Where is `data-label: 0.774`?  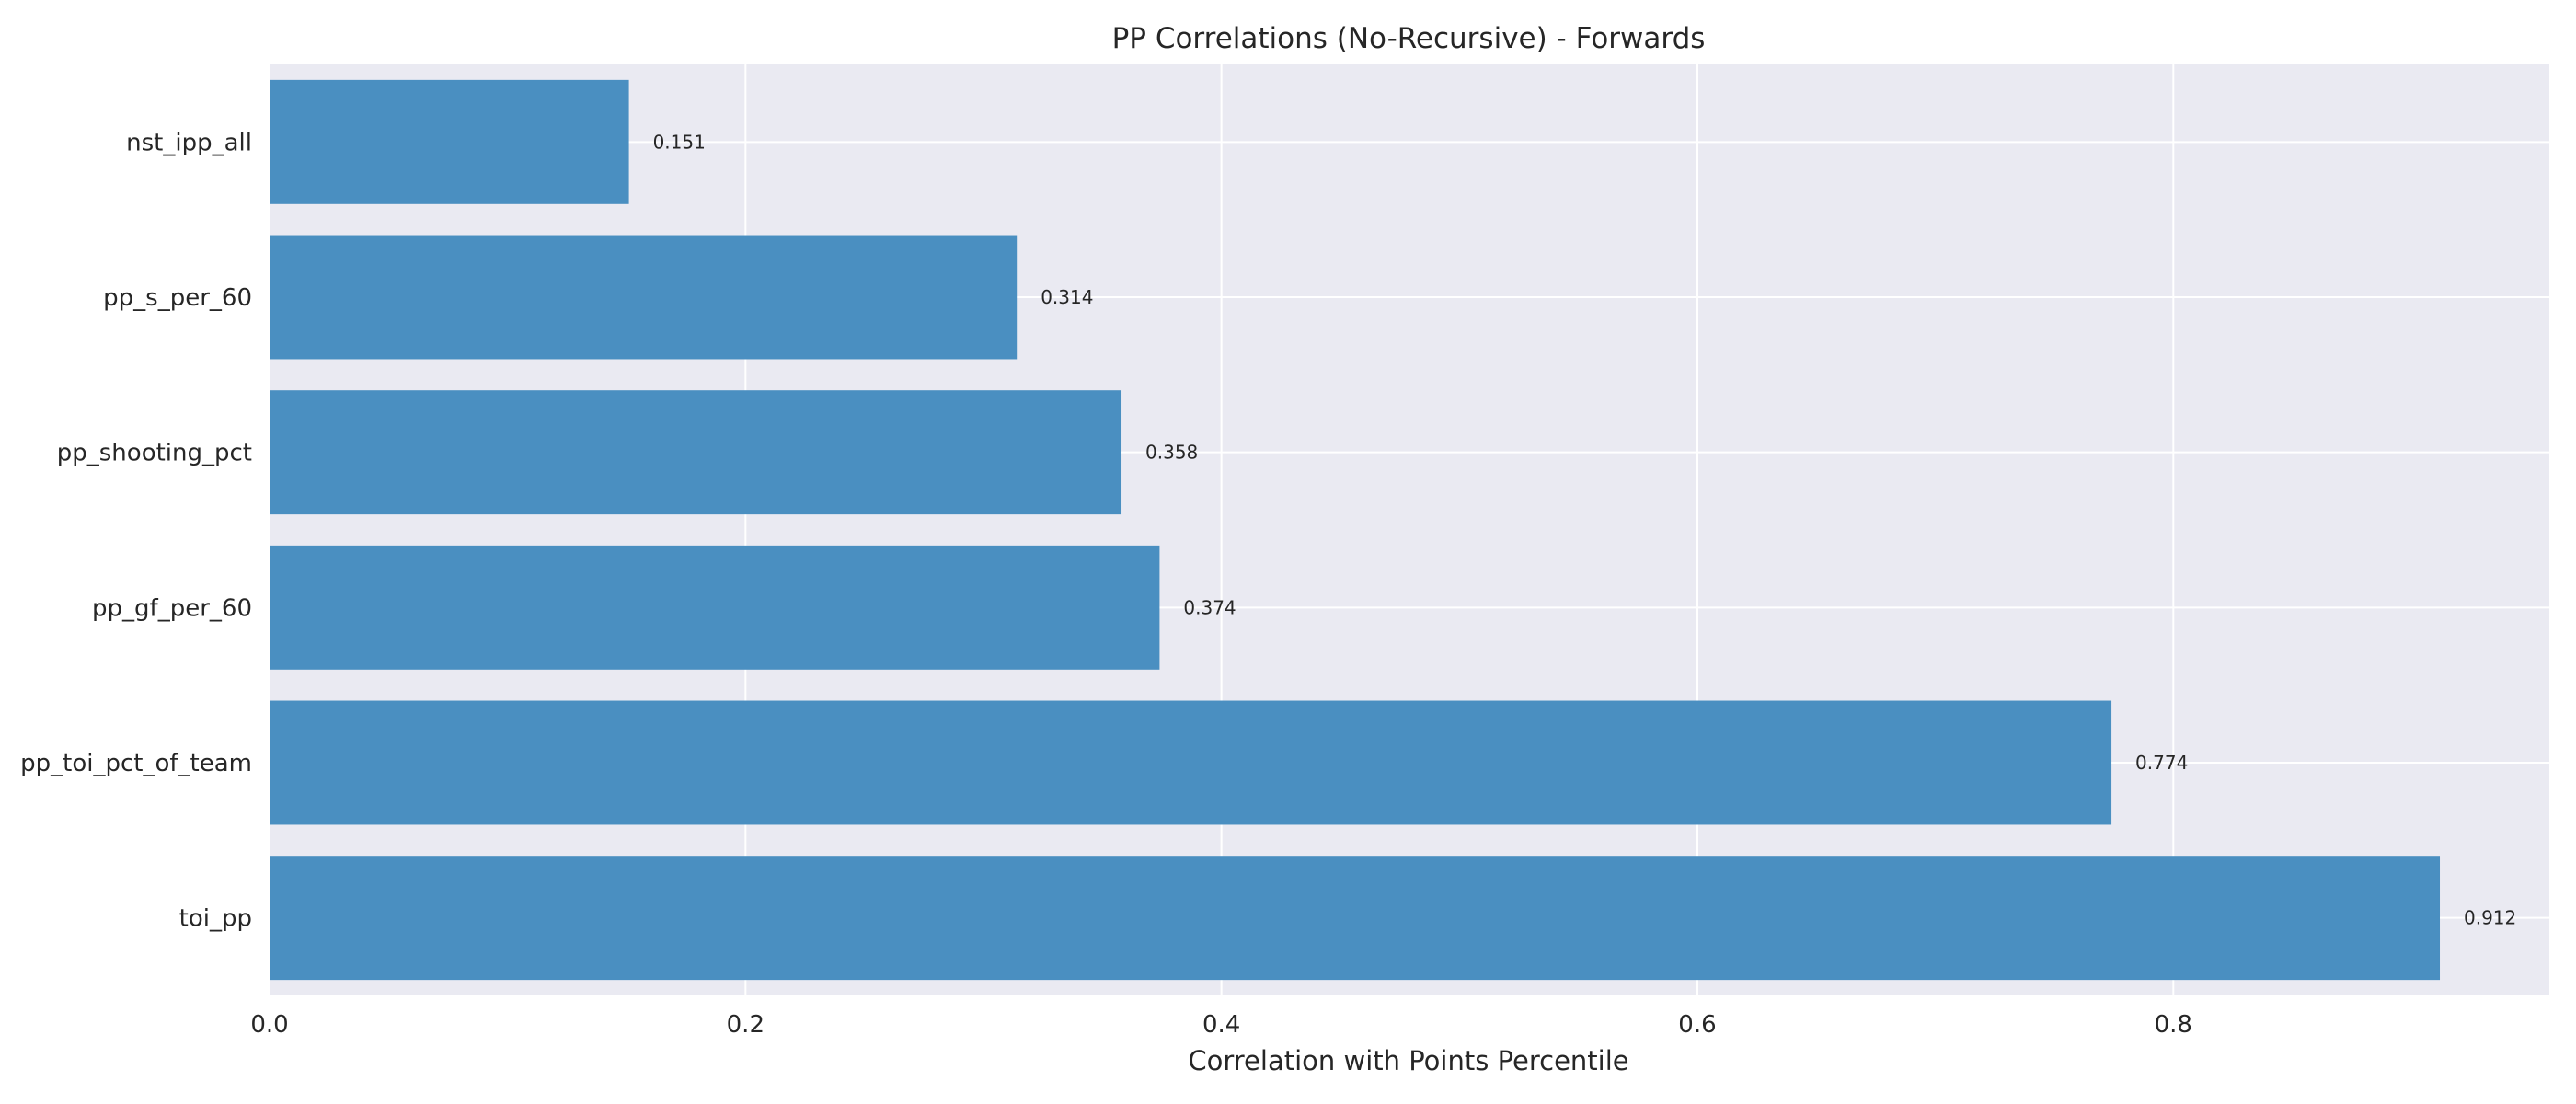
data-label: 0.774 is located at coordinates (2161, 763).